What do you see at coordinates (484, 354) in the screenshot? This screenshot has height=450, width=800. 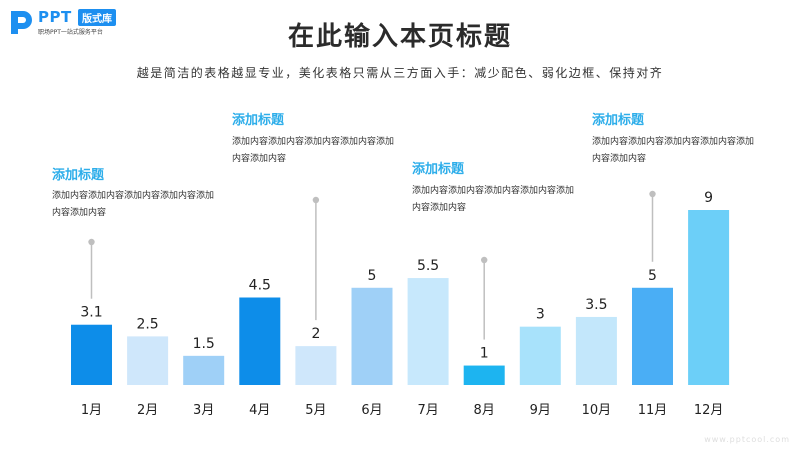 I see `value-label-8月: 1` at bounding box center [484, 354].